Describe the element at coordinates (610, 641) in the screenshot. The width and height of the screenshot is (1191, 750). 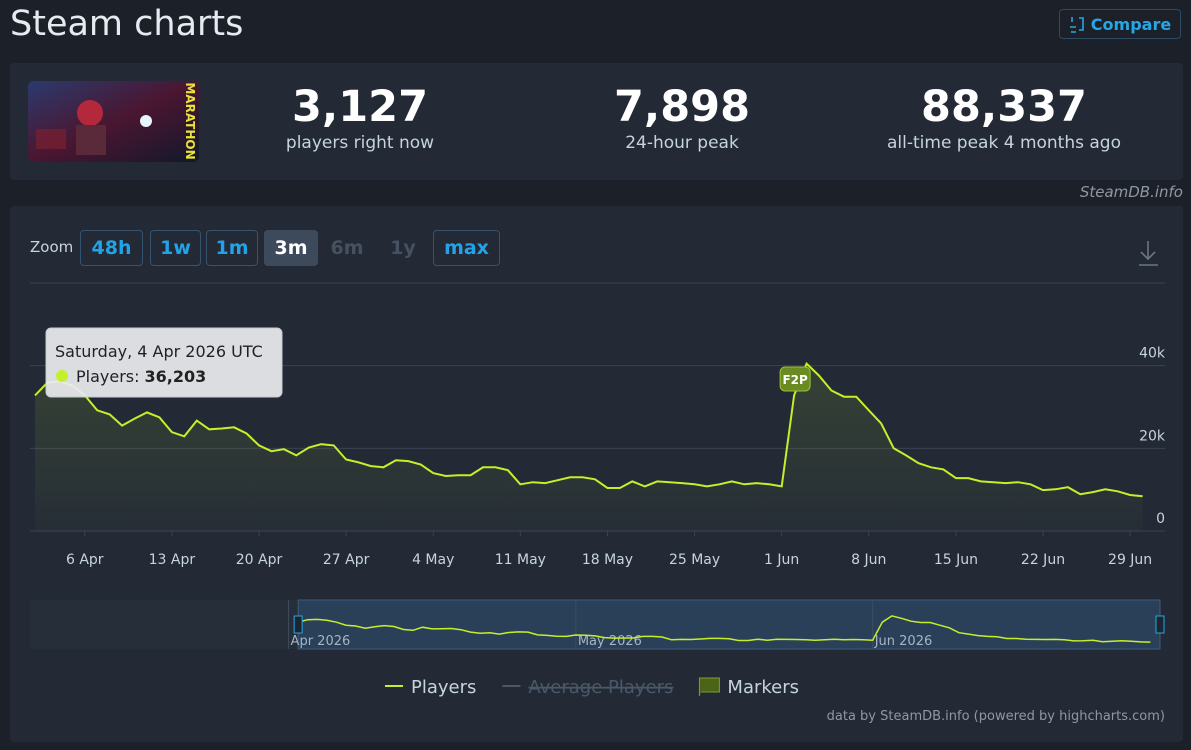
I see `navigator-label: May 2026` at that location.